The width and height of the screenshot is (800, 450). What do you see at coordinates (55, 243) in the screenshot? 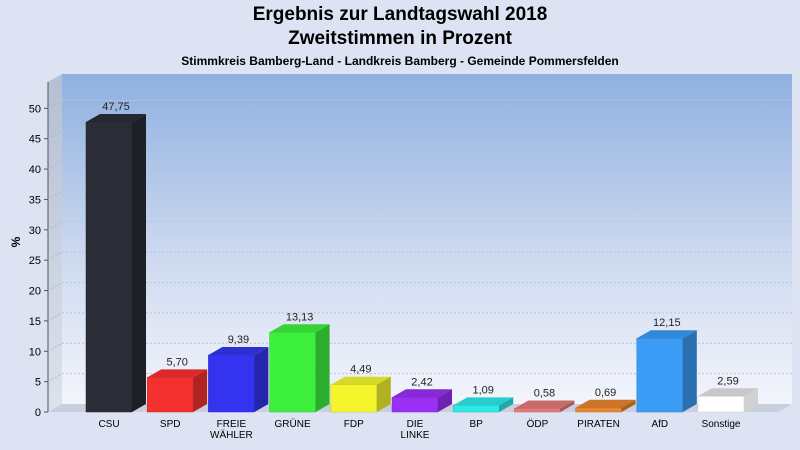
I see `plot-side-wall` at bounding box center [55, 243].